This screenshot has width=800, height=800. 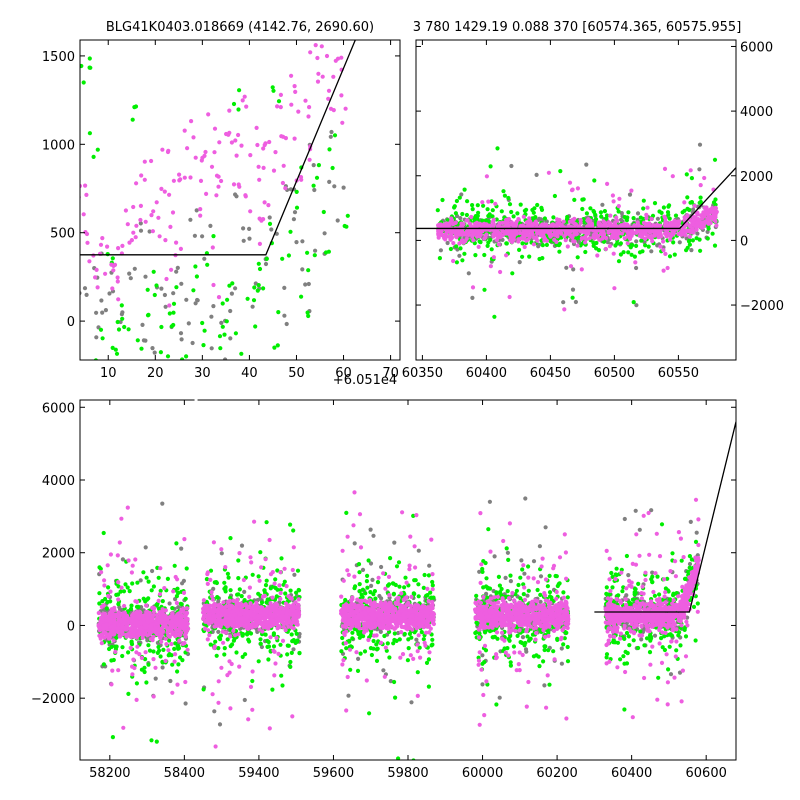 What do you see at coordinates (756, 47) in the screenshot?
I see `y-tick-label: 6000` at bounding box center [756, 47].